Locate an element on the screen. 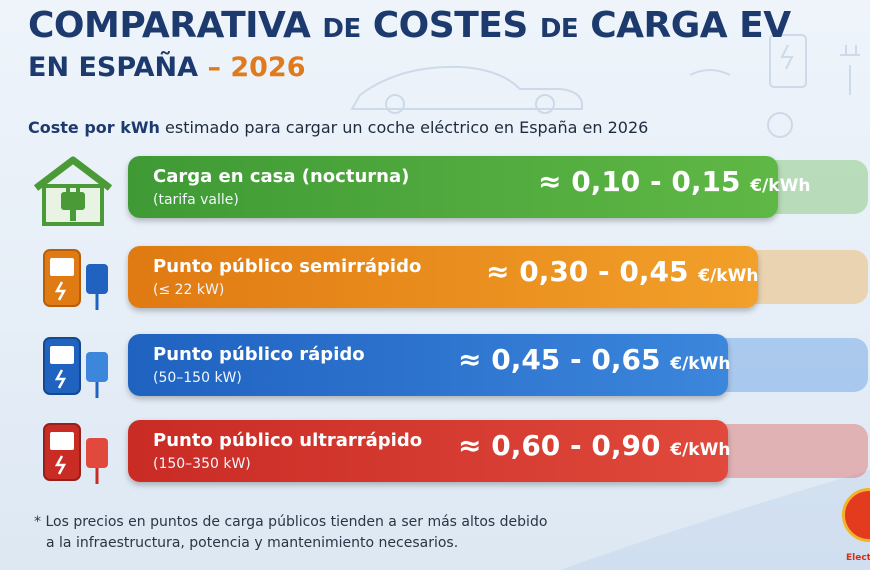 Image resolution: width=870 pixels, height=570 pixels. row-label: Punto público ultrarrápido is located at coordinates (288, 440).